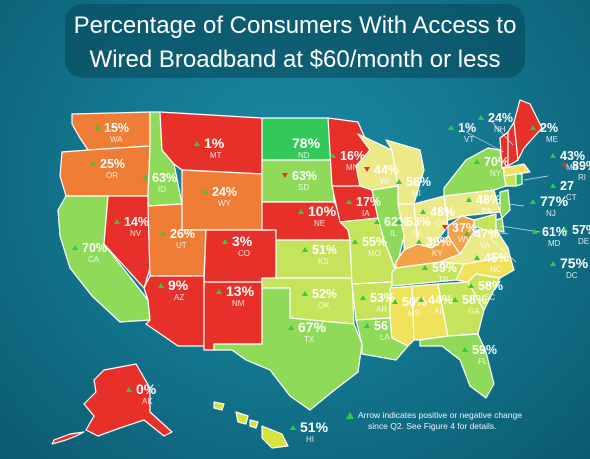  Describe the element at coordinates (225, 203) in the screenshot. I see `state-abbr: WY` at that location.